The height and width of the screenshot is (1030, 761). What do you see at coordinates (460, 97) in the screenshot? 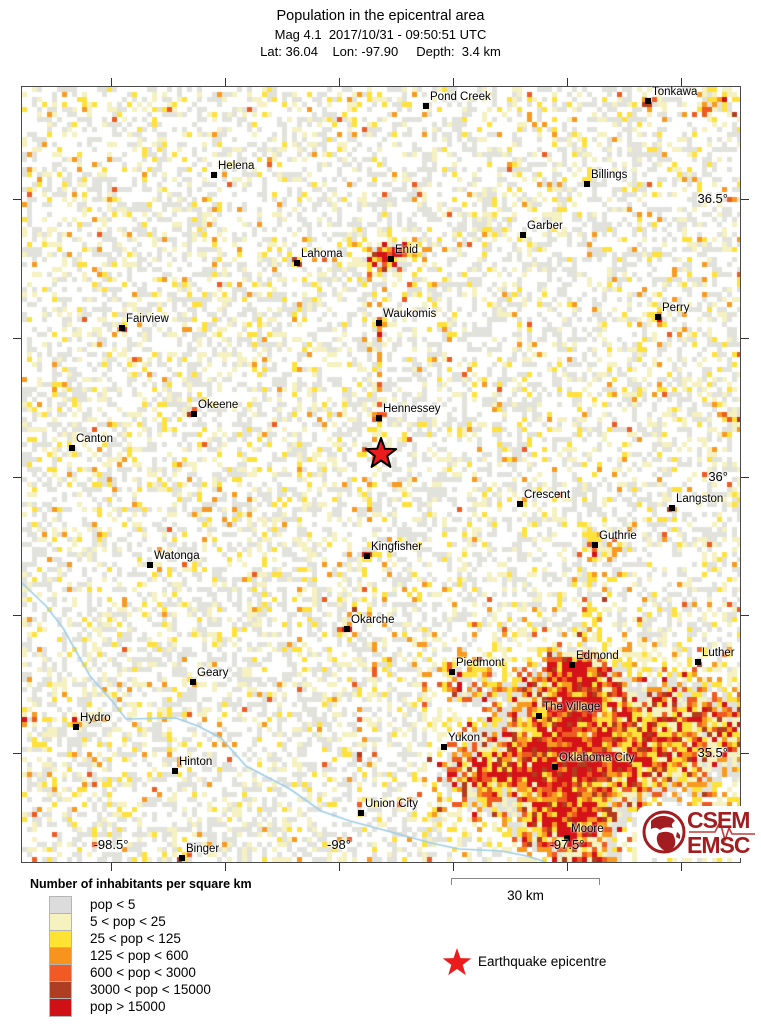
I see `town-label: Pond Creek` at bounding box center [460, 97].